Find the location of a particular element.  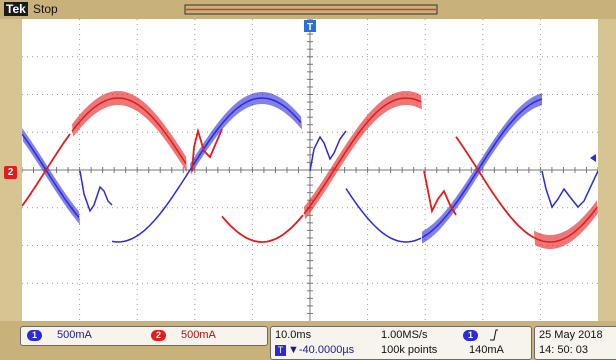

sample-rate: 1.00MS/s is located at coordinates (404, 335).